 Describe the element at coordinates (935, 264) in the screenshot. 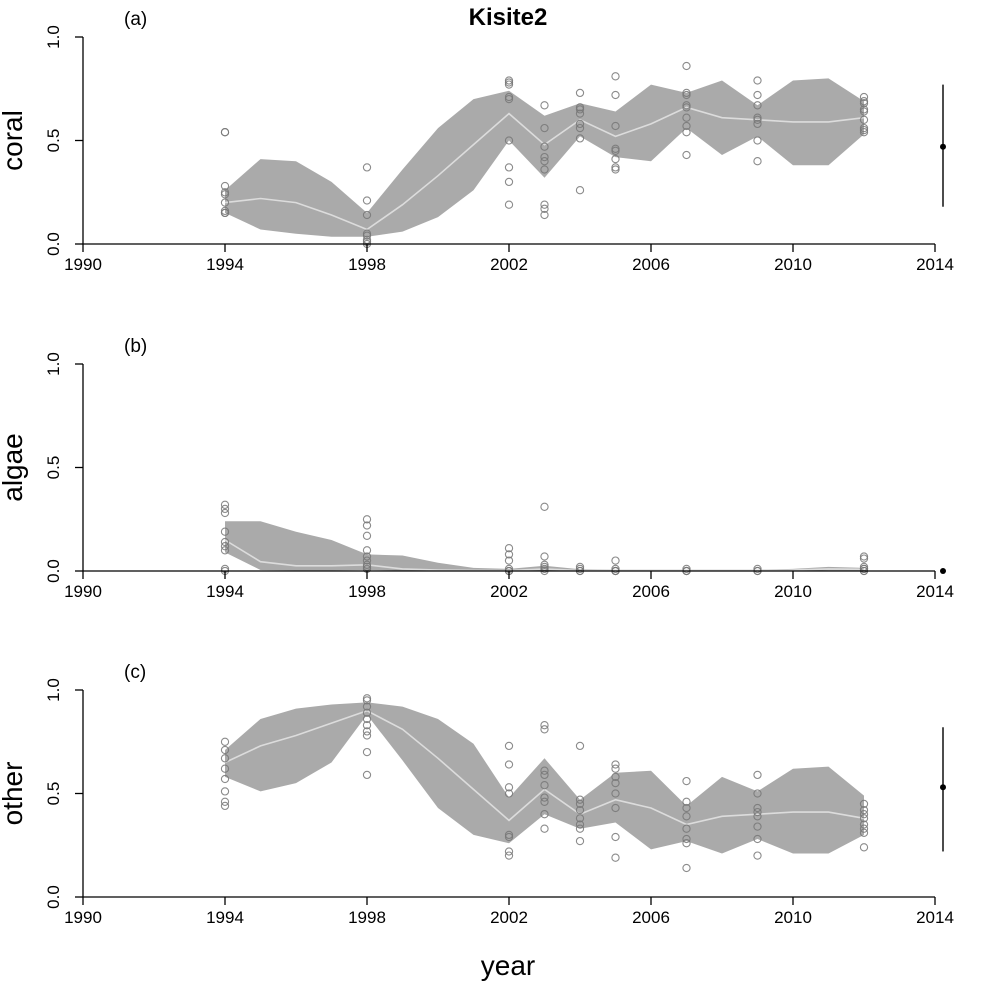

I see `x-tick-label: 2014` at that location.